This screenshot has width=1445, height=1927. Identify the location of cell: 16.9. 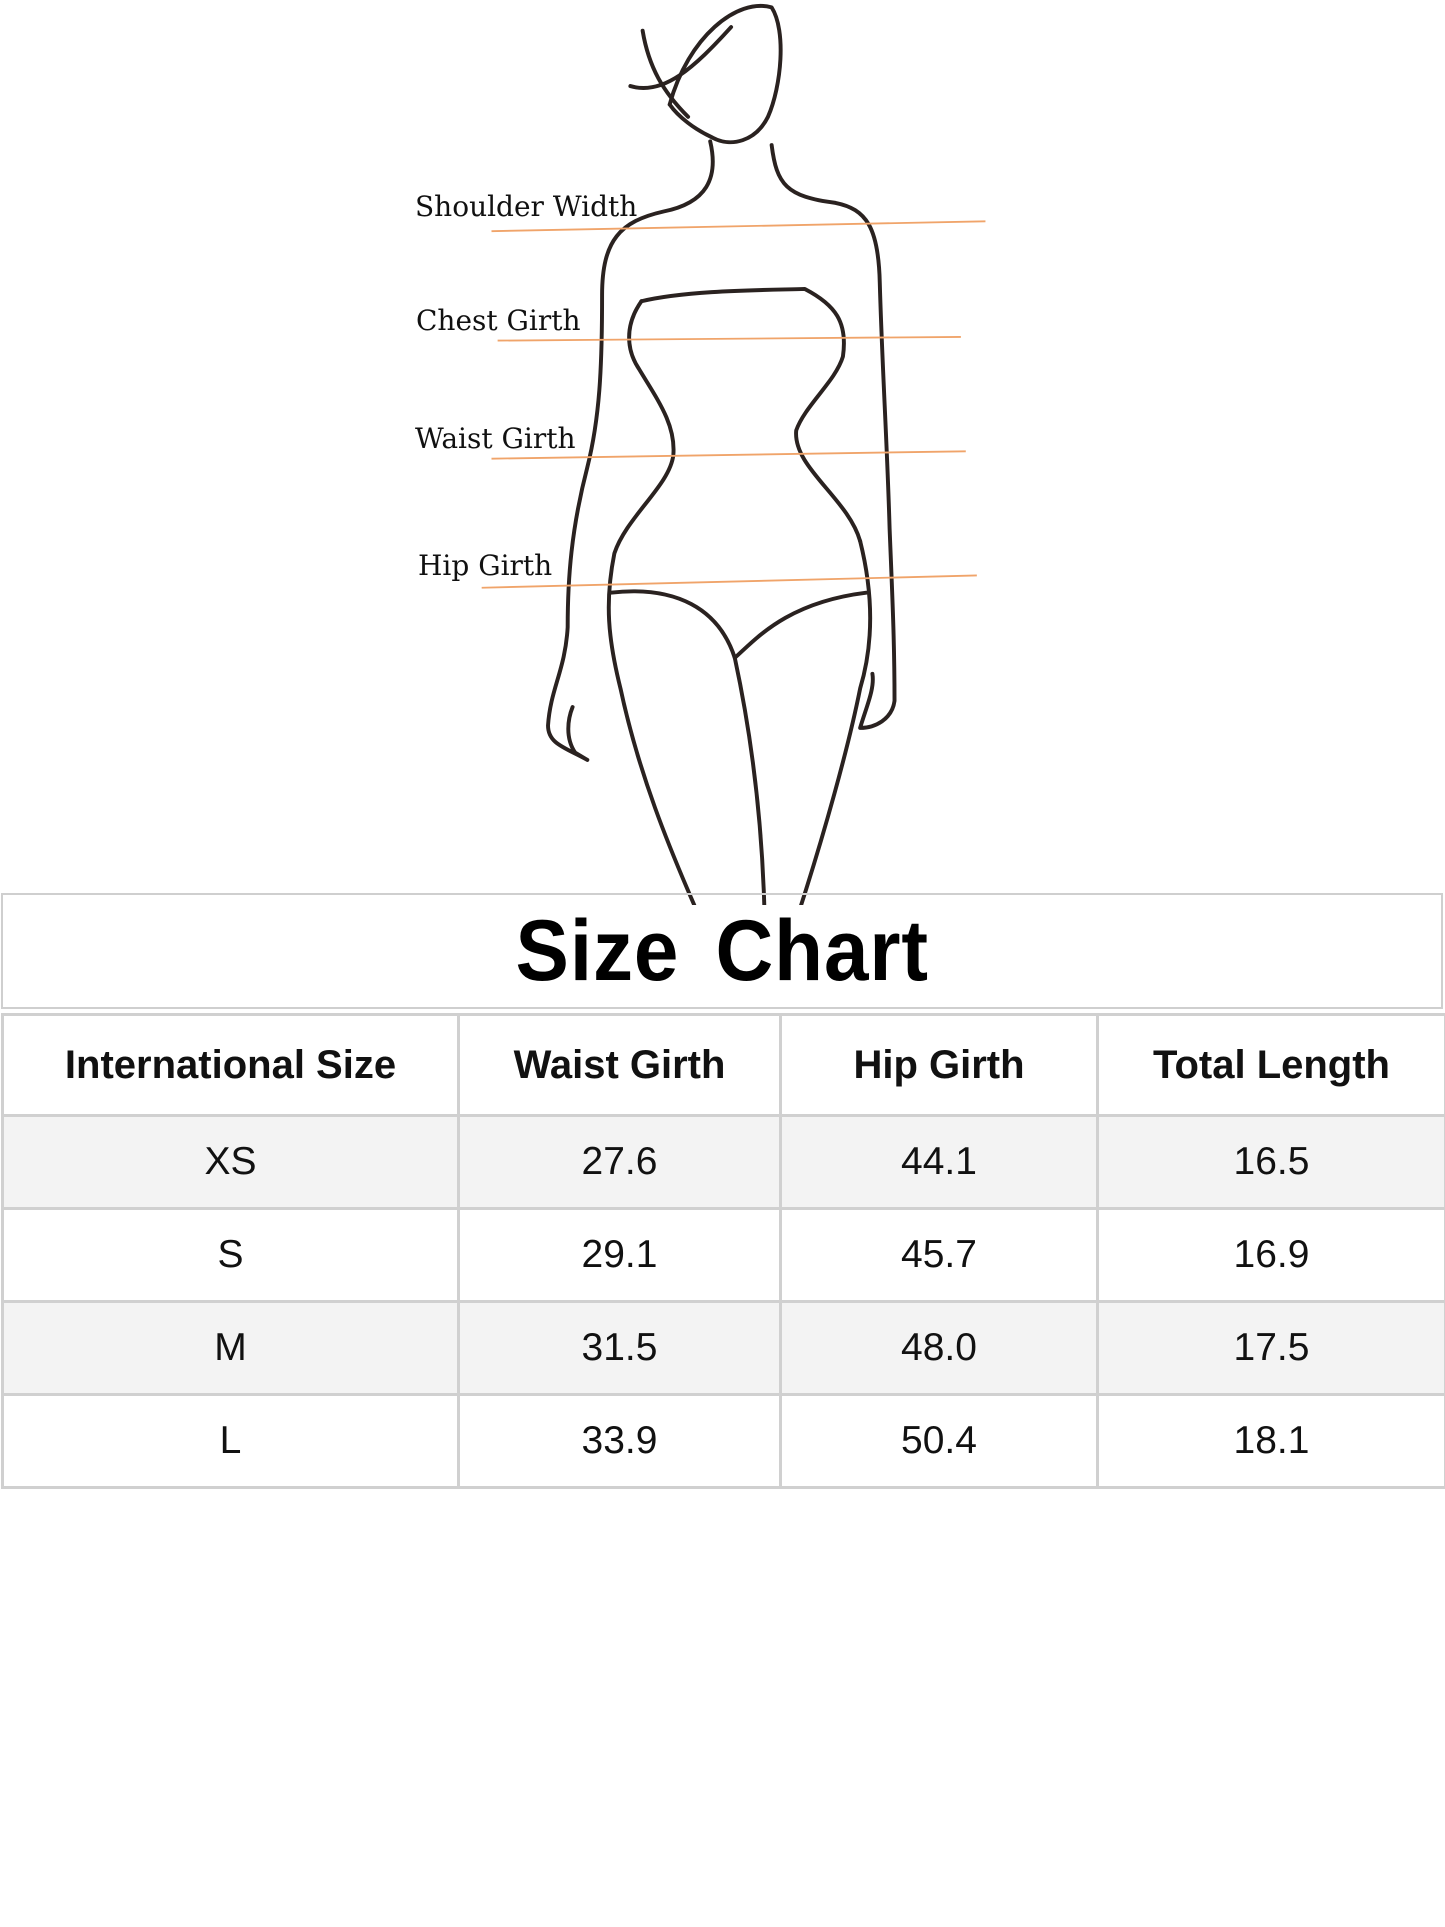
(1270, 1255).